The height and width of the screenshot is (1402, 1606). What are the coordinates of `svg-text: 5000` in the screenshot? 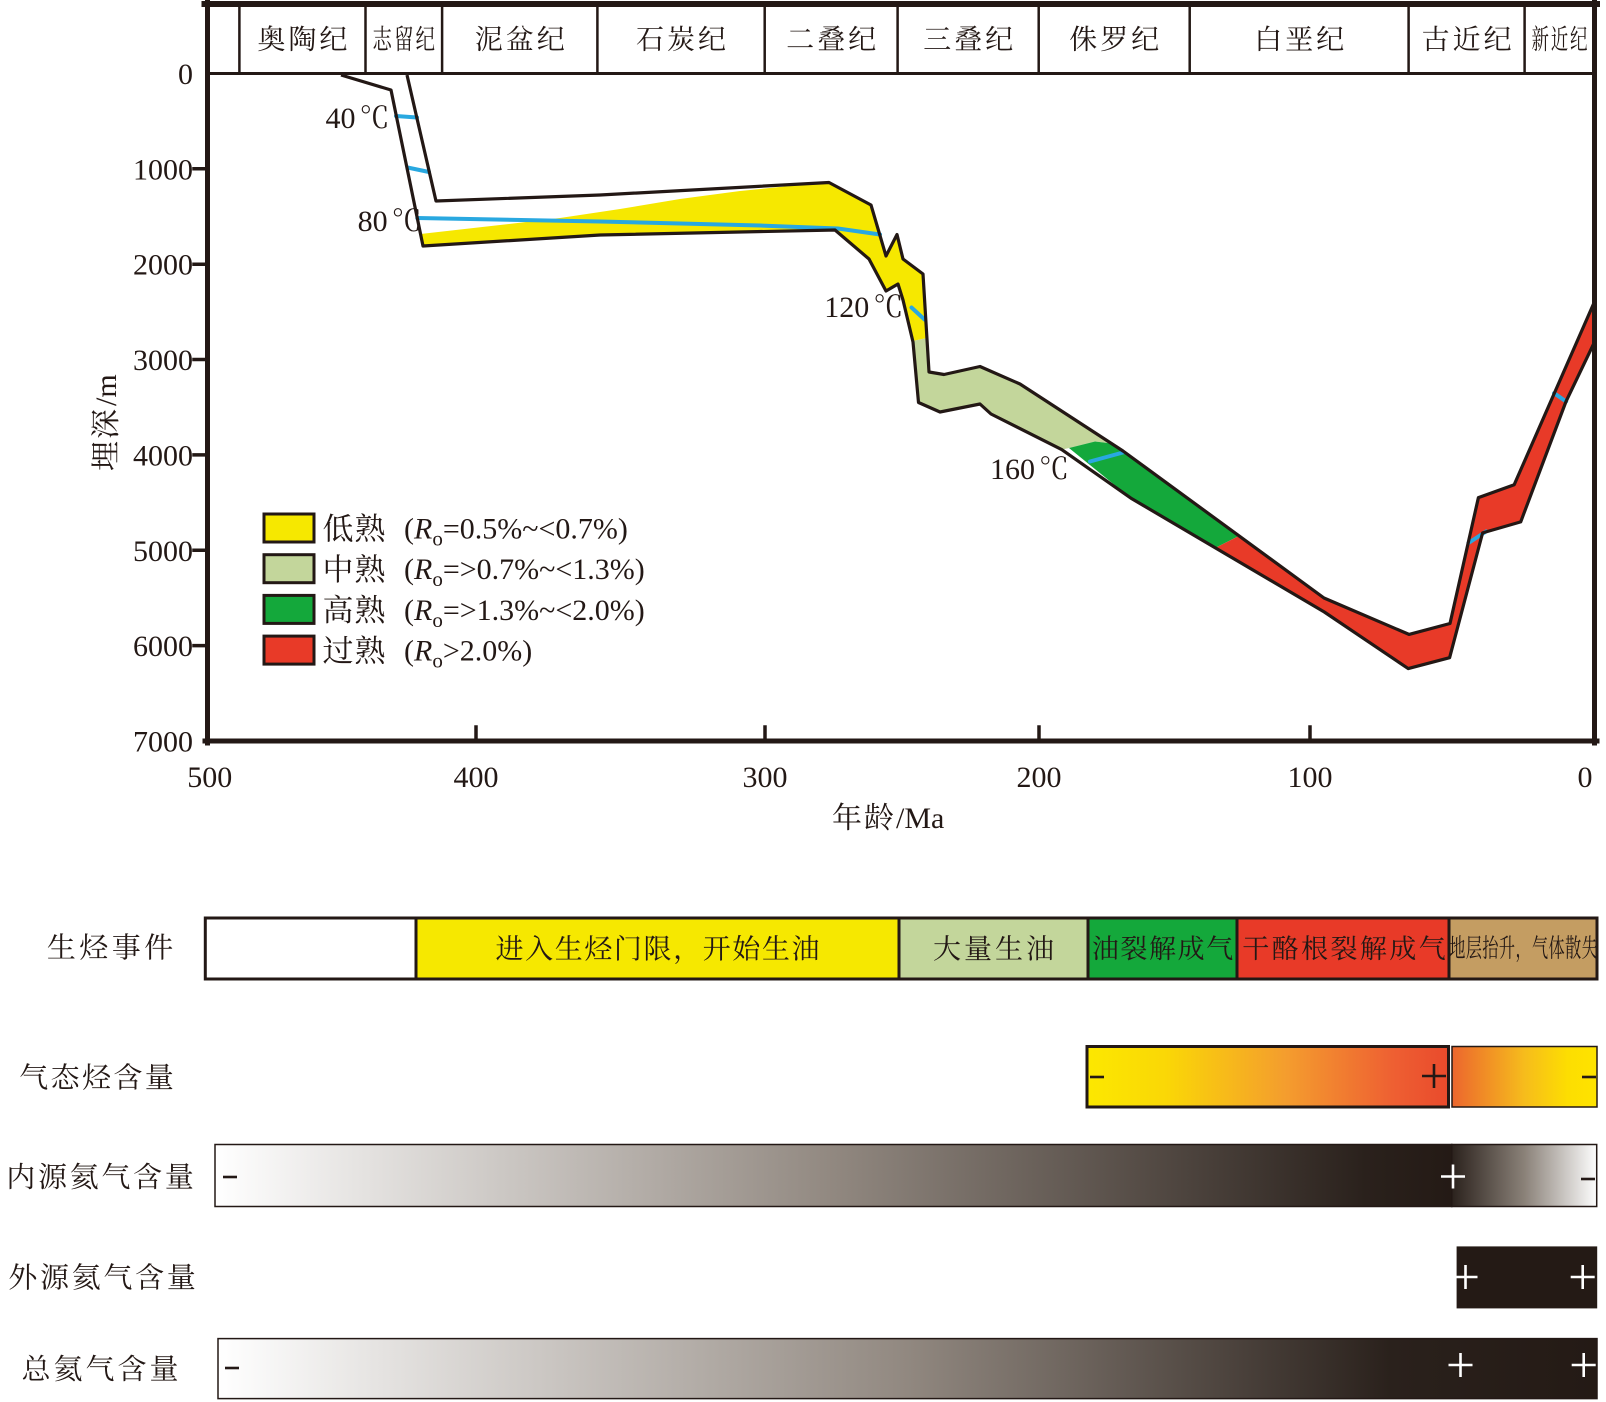 It's located at (163, 551).